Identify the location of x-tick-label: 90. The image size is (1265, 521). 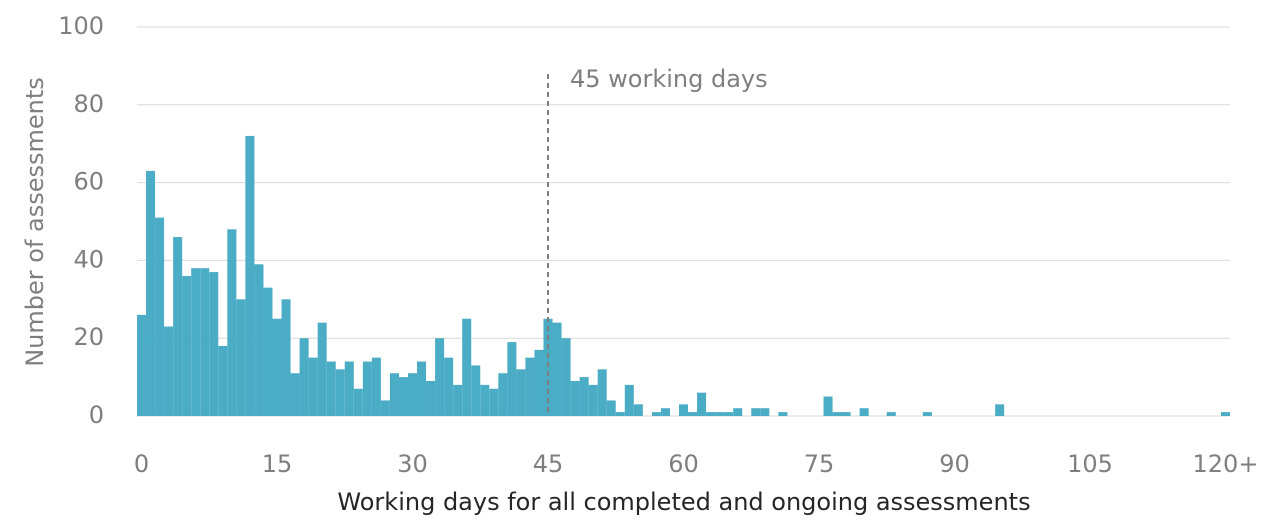
(954, 464).